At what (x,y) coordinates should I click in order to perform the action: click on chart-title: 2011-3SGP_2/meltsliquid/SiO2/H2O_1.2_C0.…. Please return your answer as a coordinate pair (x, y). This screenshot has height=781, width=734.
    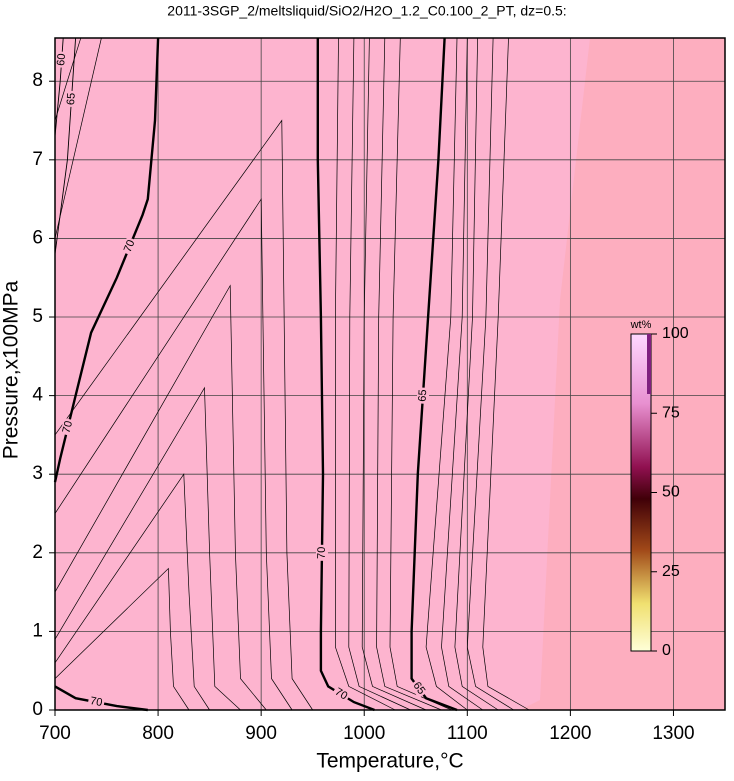
    Looking at the image, I should click on (366, 11).